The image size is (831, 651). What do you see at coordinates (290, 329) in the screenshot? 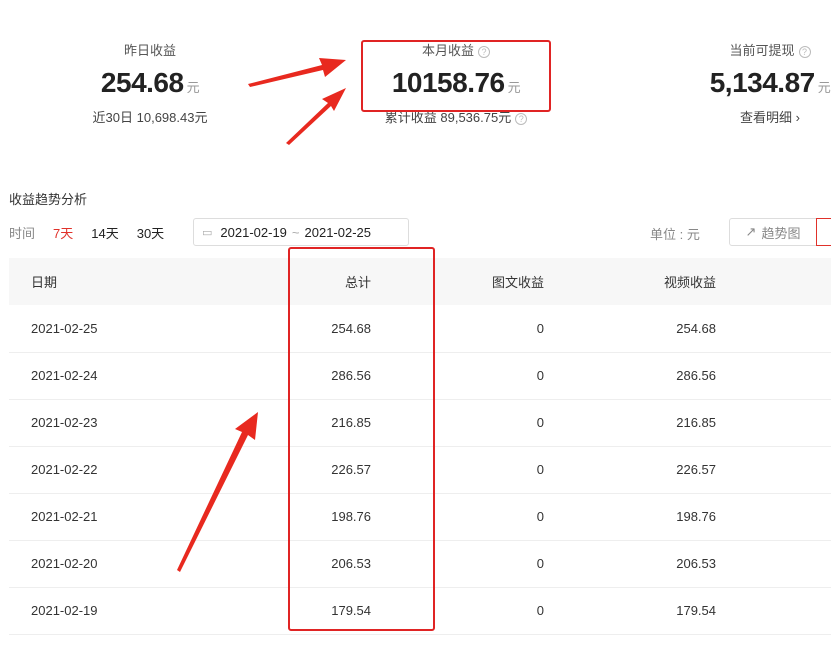
I see `cell-total: 254.68` at bounding box center [290, 329].